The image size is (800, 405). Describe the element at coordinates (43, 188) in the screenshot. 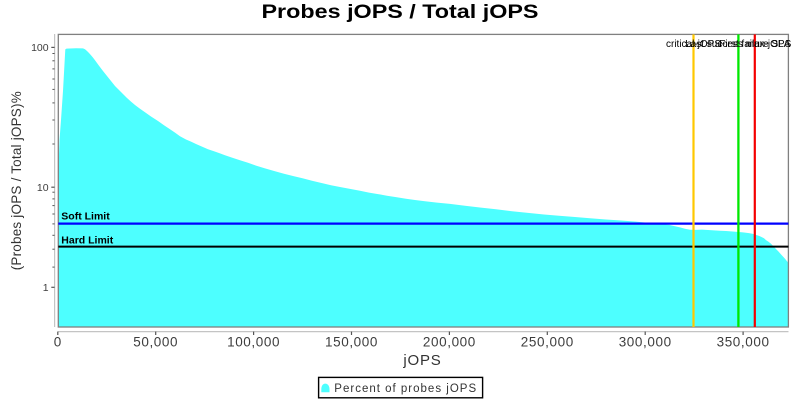

I see `svg-text: 10` at that location.